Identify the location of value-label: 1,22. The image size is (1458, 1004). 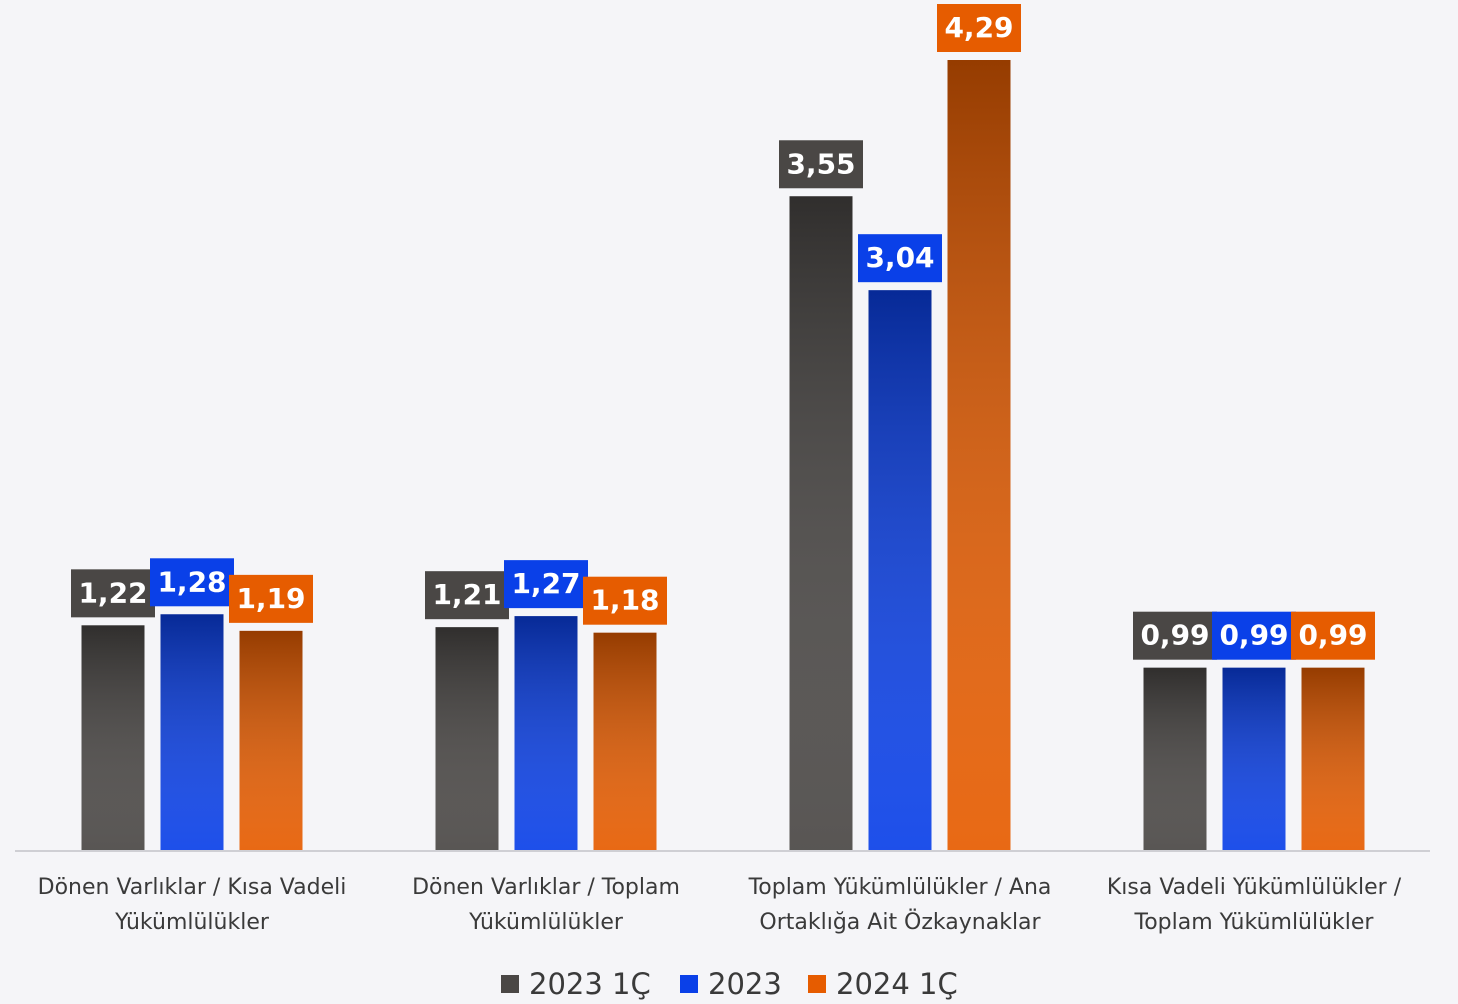
(112, 592).